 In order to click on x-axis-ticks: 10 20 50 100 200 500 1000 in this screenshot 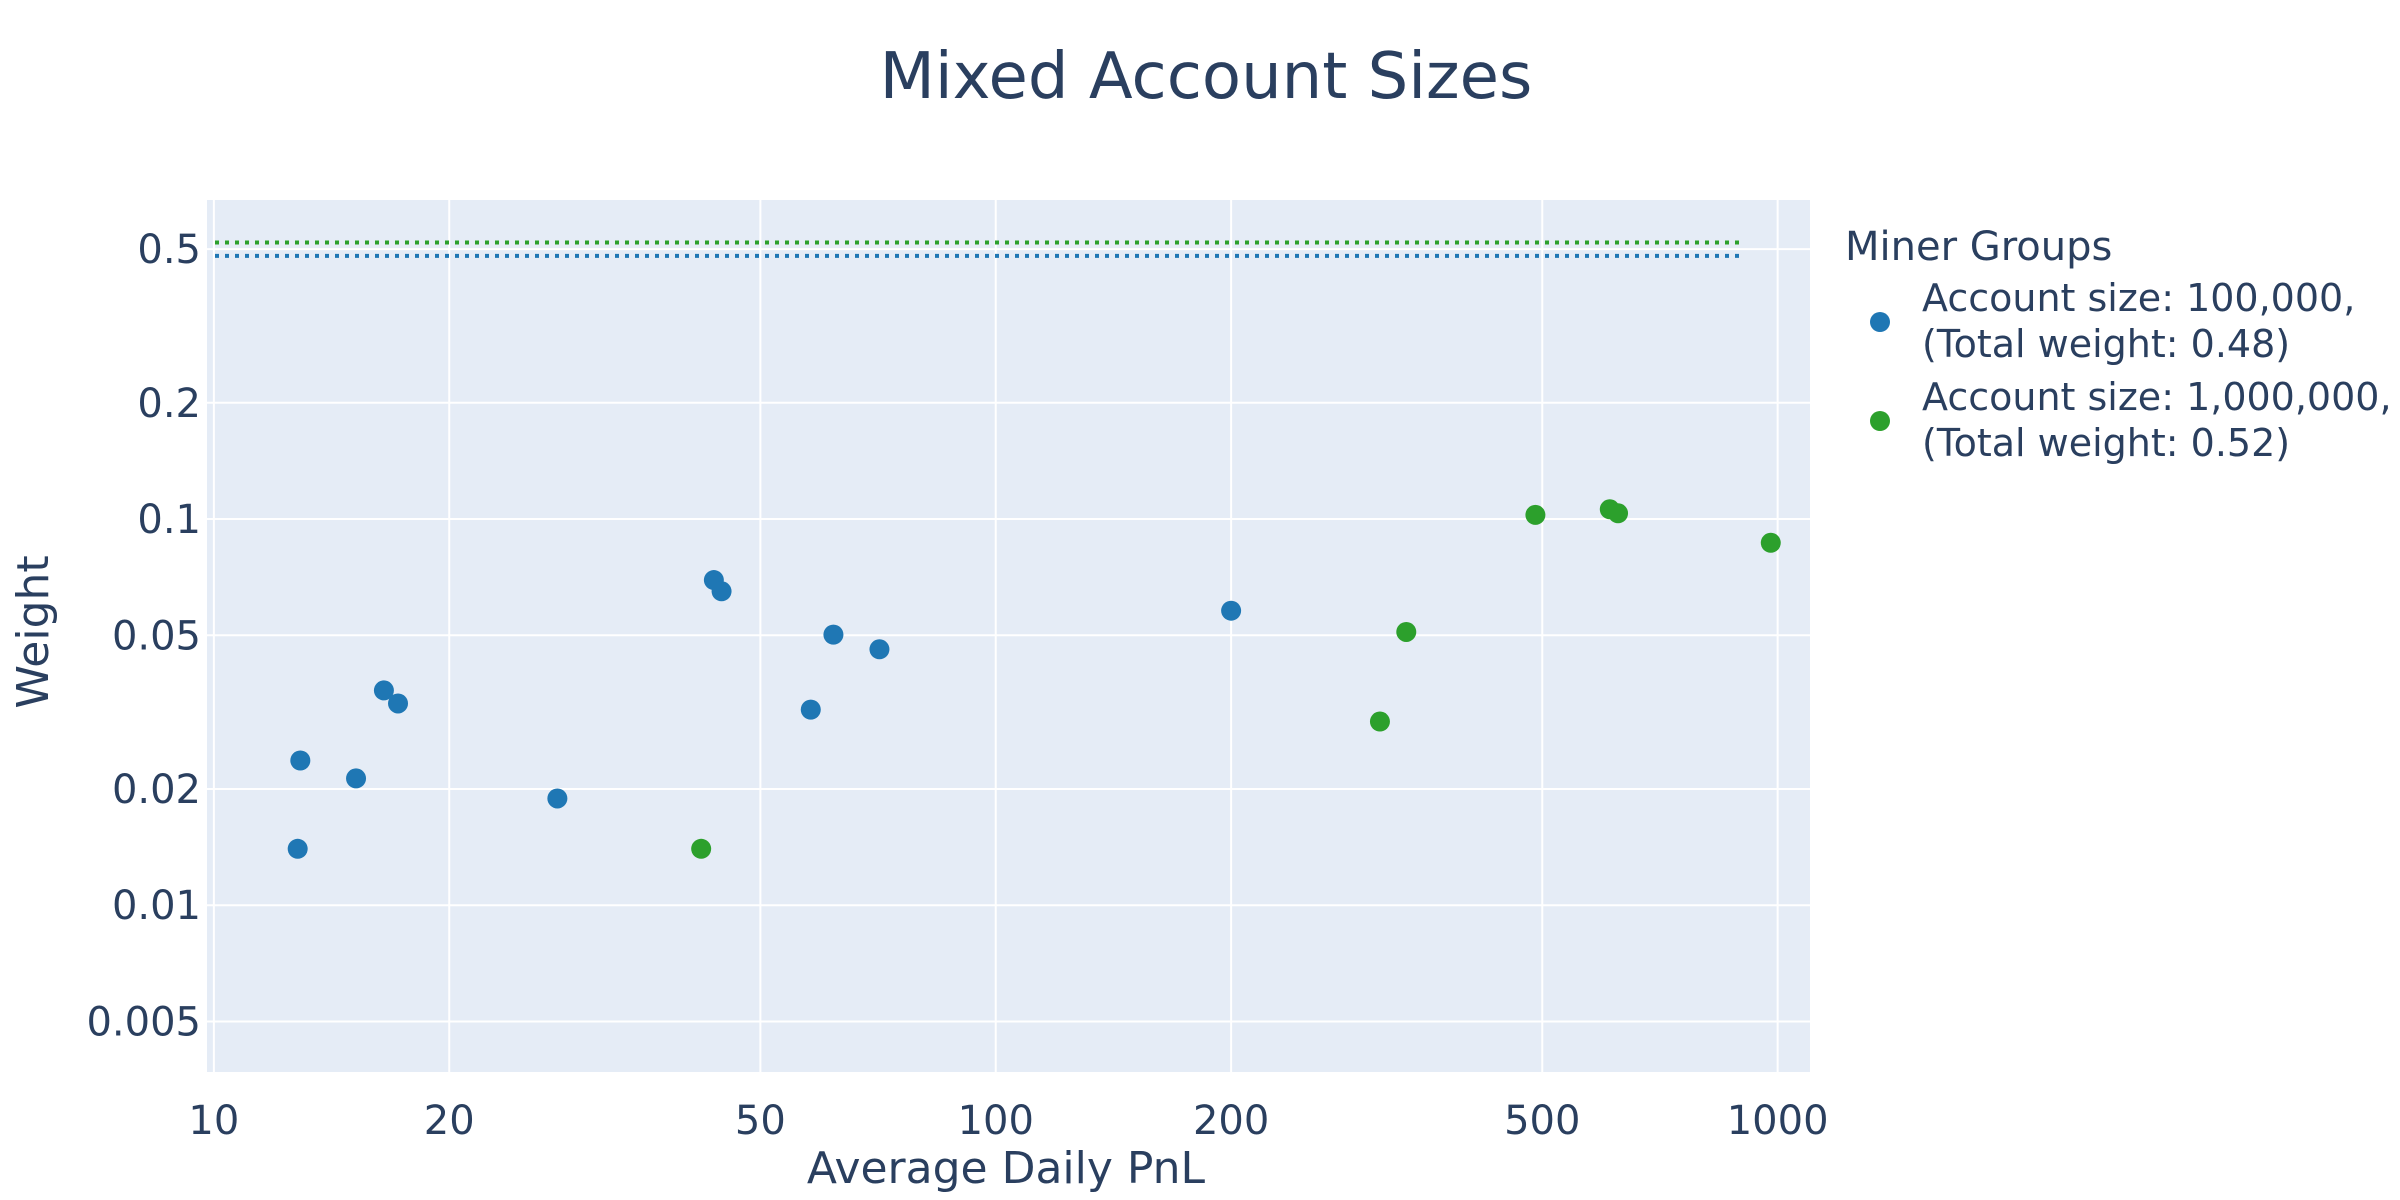, I will do `click(1008, 1121)`.